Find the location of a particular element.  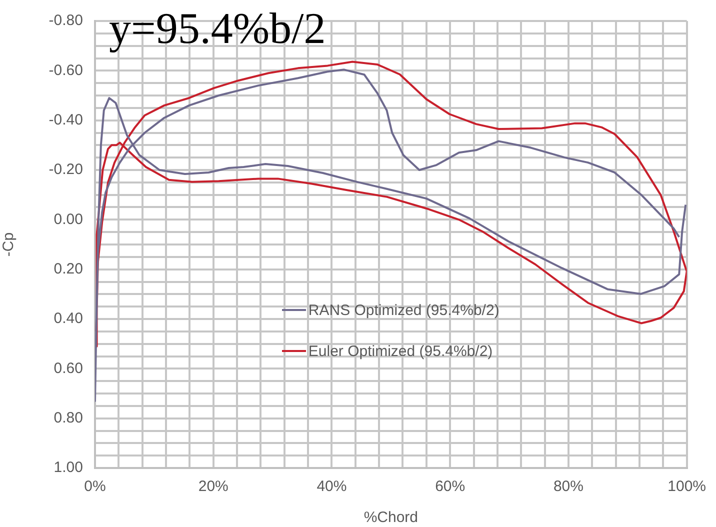

x-tick-label: 80% is located at coordinates (568, 487).